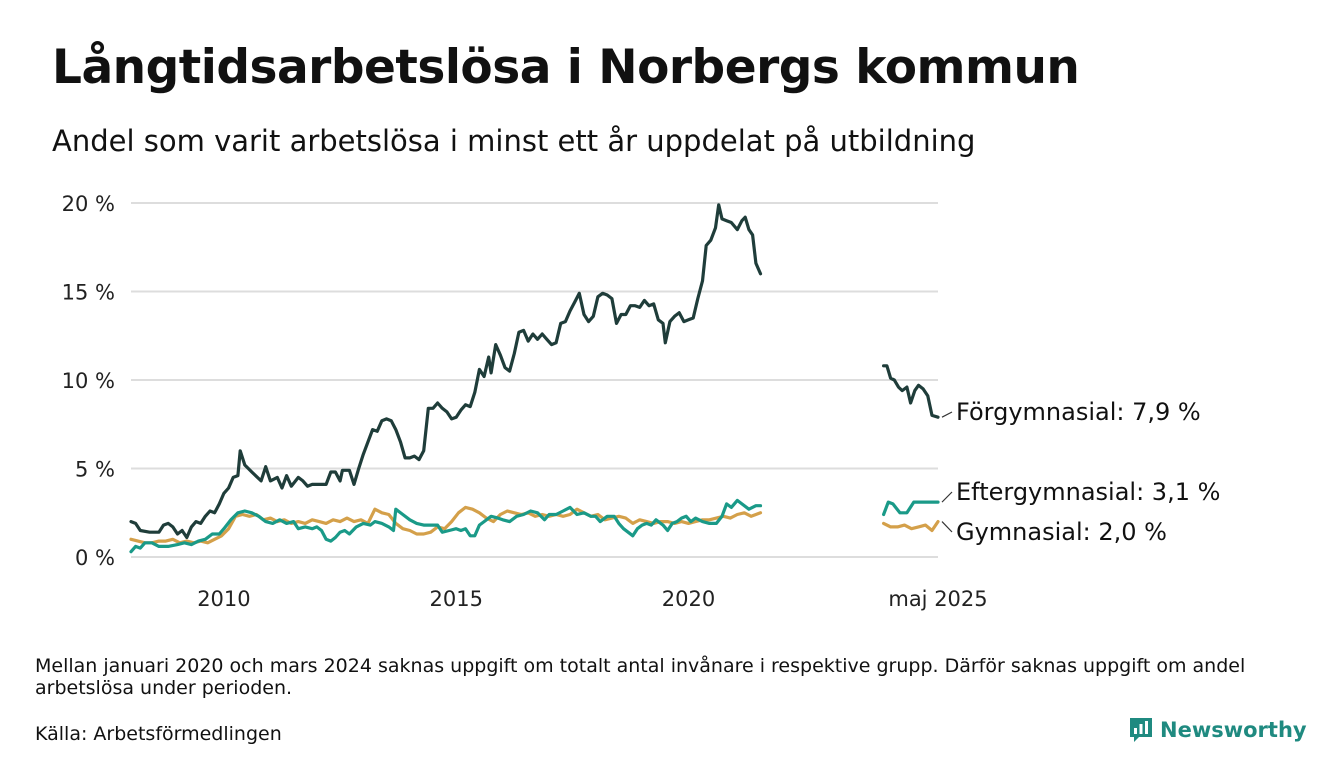 The height and width of the screenshot is (780, 1340). What do you see at coordinates (455, 599) in the screenshot?
I see `x-tick-label: 2015` at bounding box center [455, 599].